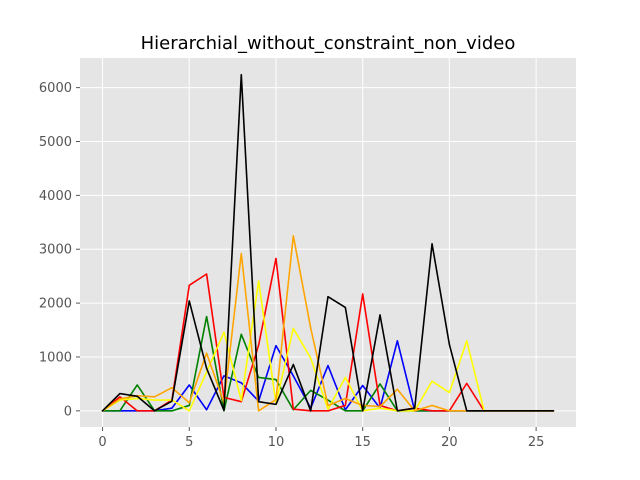  I want to click on y-tick-label: 5000, so click(55, 142).